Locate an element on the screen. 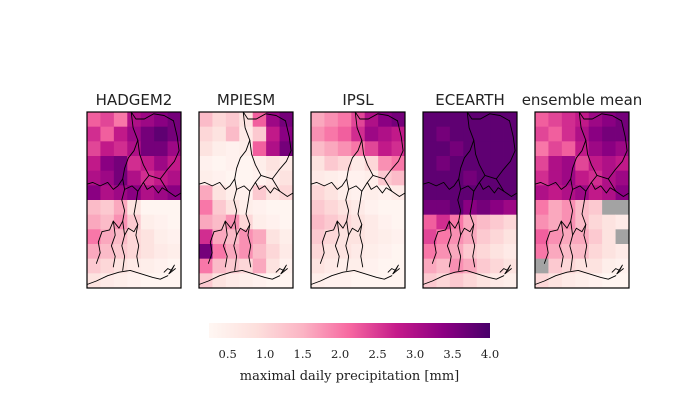 Image resolution: width=700 pixels, height=400 pixels. colorbar-bar is located at coordinates (349, 330).